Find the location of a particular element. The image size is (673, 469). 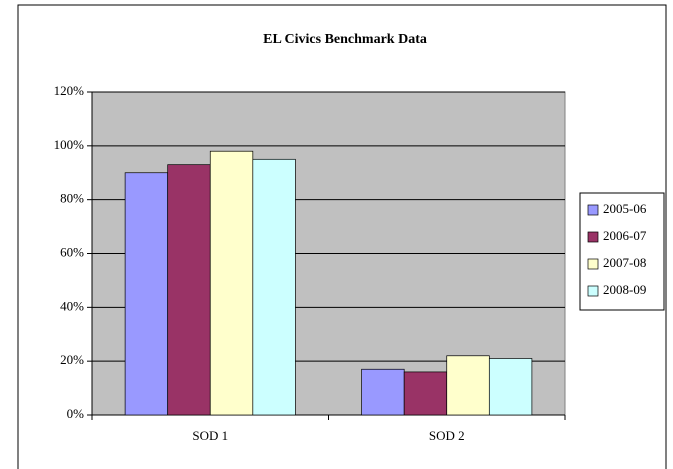

legend-label: 2005-06 is located at coordinates (625, 208).